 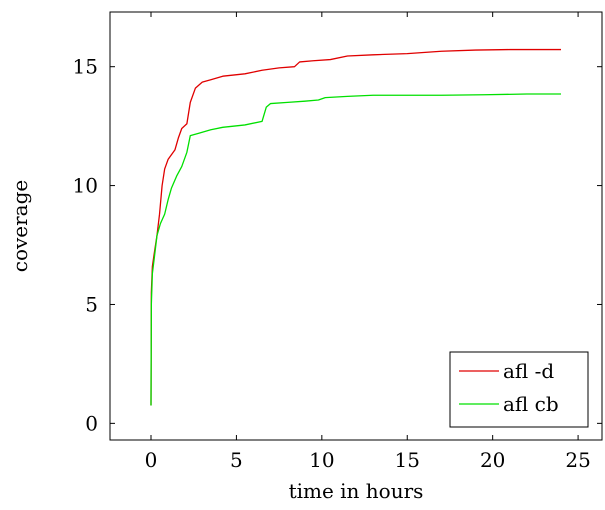 What do you see at coordinates (85, 67) in the screenshot?
I see `y-tick-label: 15` at bounding box center [85, 67].